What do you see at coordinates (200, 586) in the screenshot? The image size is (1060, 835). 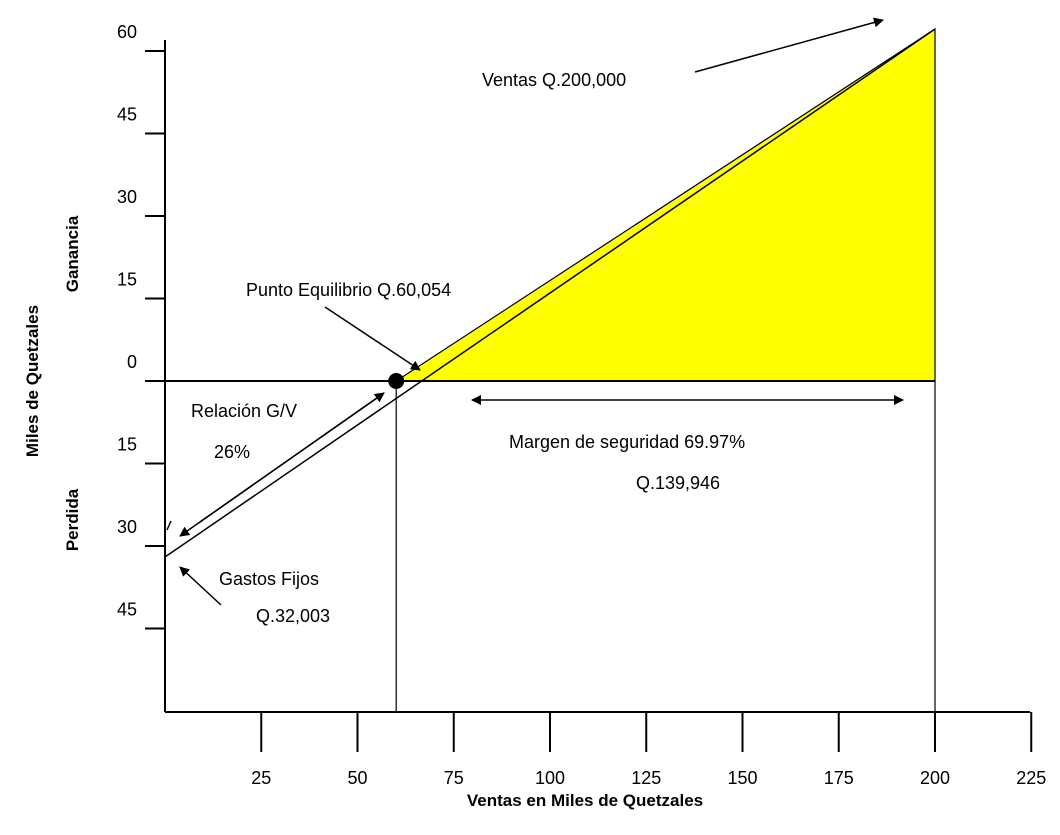 I see `gastos-arrow` at bounding box center [200, 586].